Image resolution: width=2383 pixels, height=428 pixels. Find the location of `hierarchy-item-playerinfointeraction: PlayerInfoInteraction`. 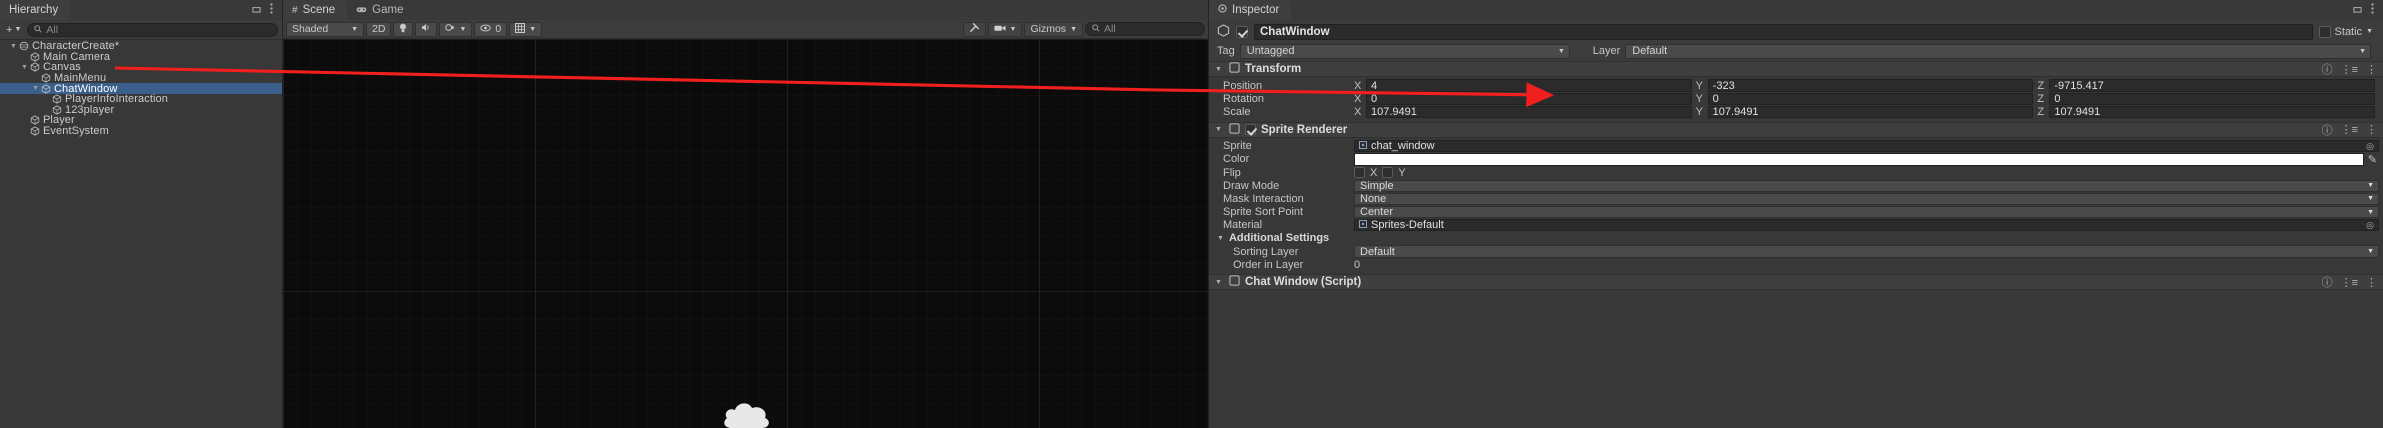

hierarchy-item-playerinfointeraction: PlayerInfoInteraction is located at coordinates (141, 99).